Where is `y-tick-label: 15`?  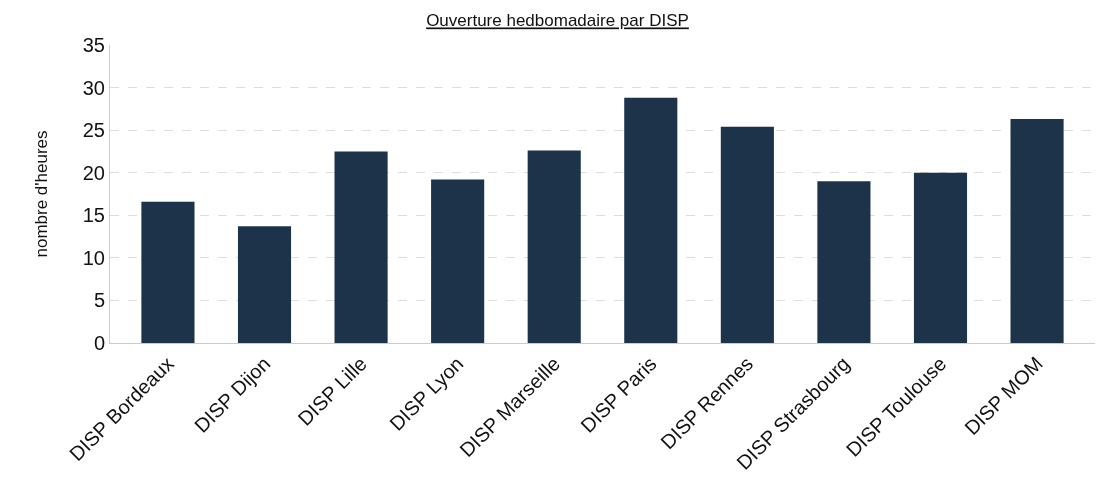 y-tick-label: 15 is located at coordinates (93, 215).